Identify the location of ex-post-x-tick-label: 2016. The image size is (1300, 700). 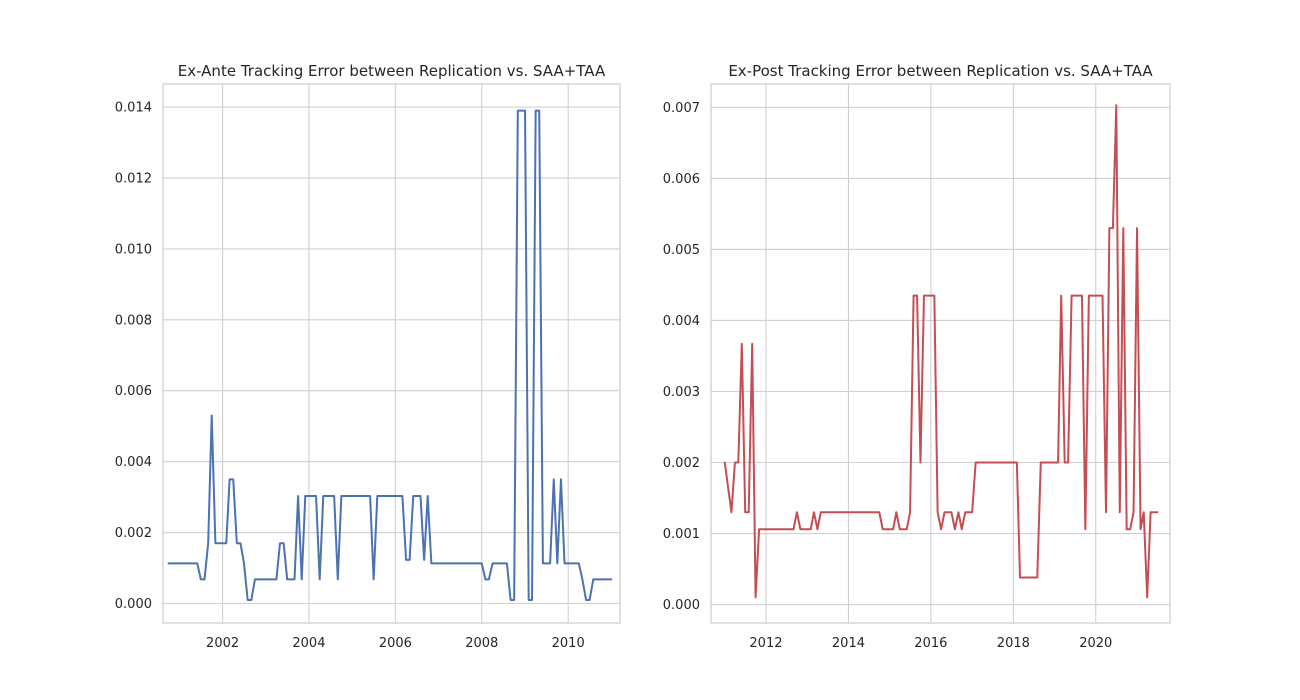
(930, 643).